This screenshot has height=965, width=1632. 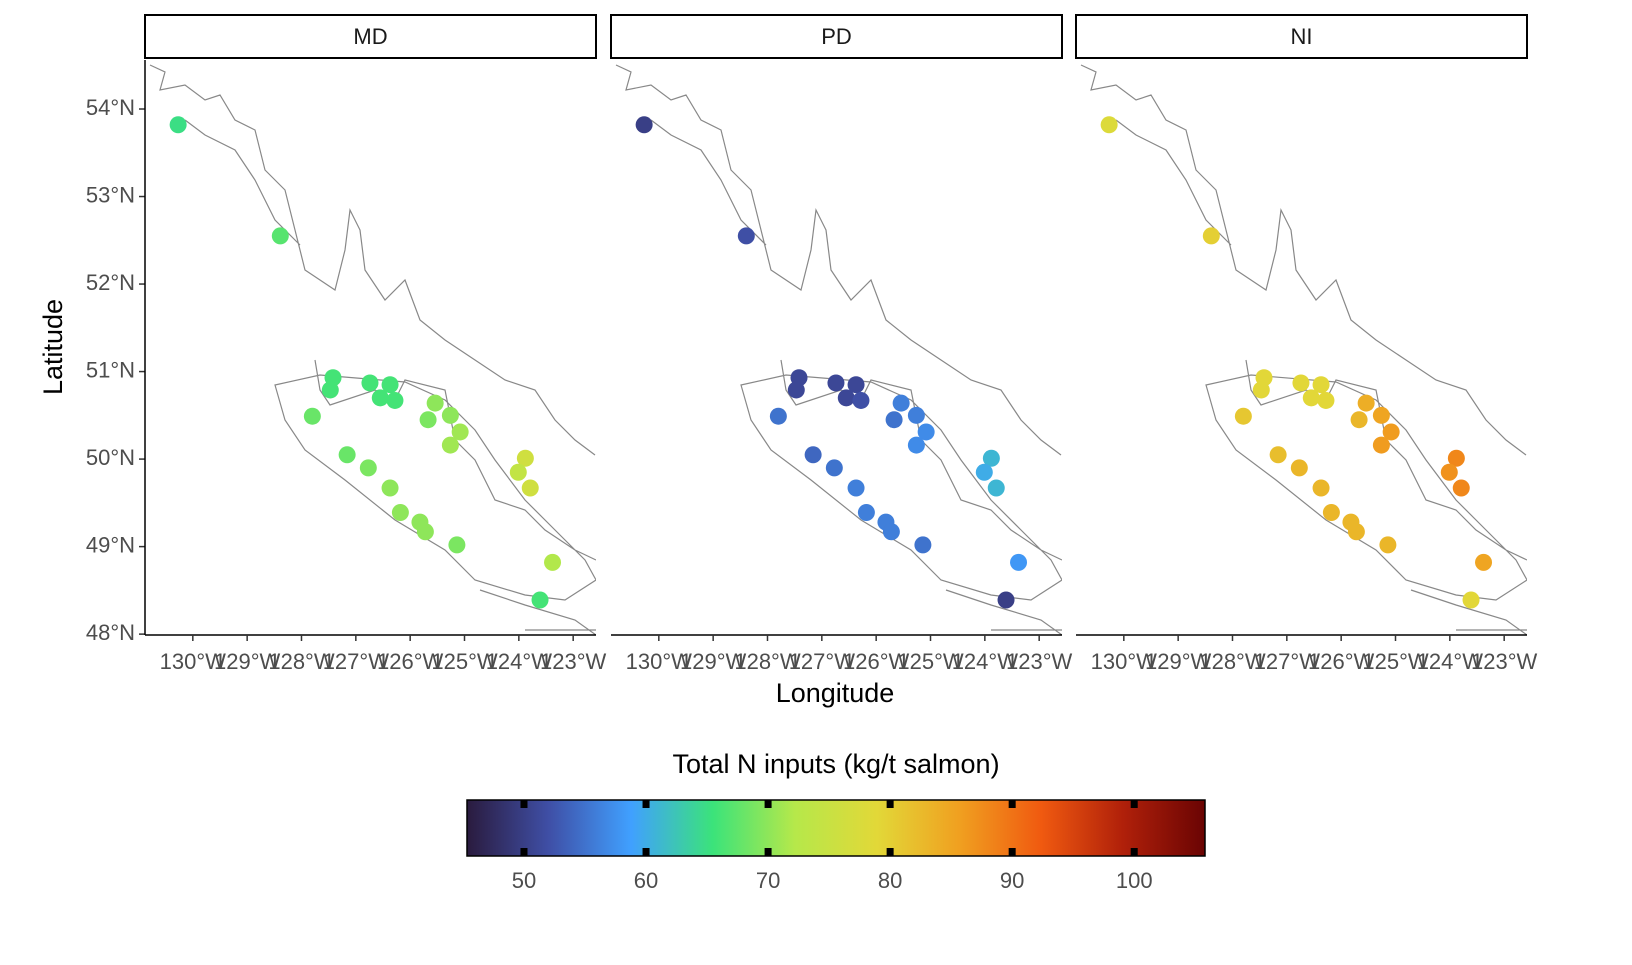 I want to click on colorbar-tick-label: 90, so click(x=1012, y=880).